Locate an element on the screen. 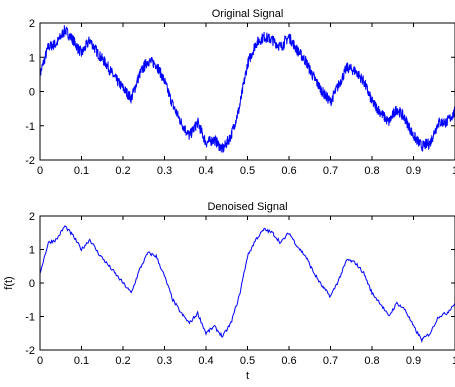 The height and width of the screenshot is (387, 455). chart-title: Original Signal is located at coordinates (248, 14).